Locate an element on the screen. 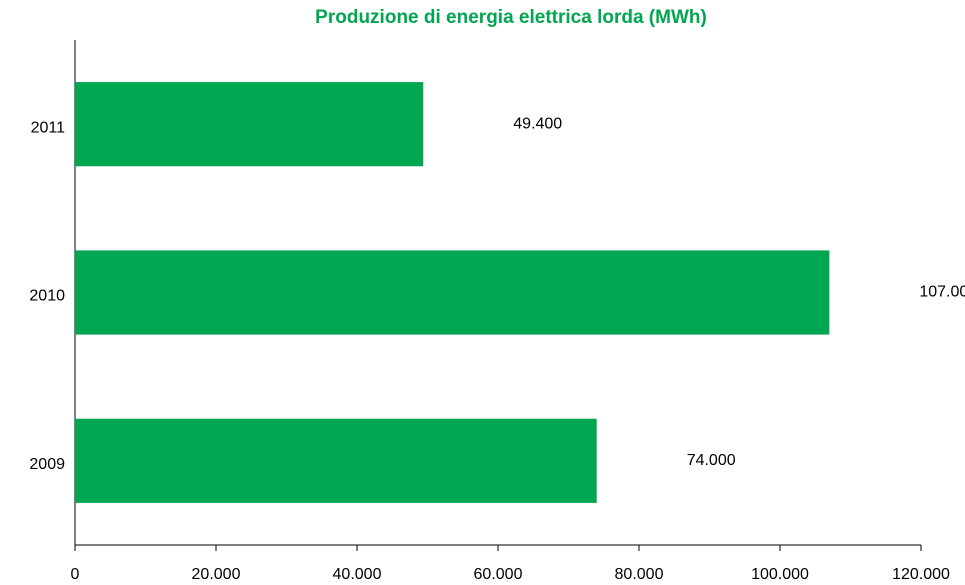 Image resolution: width=965 pixels, height=585 pixels. x-tick-label: 100.000 is located at coordinates (780, 574).